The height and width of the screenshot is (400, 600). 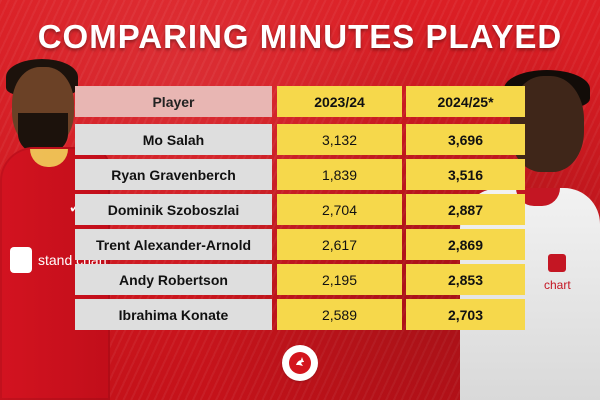 What do you see at coordinates (173, 174) in the screenshot?
I see `table-row-player: Ryan Gravenberch` at bounding box center [173, 174].